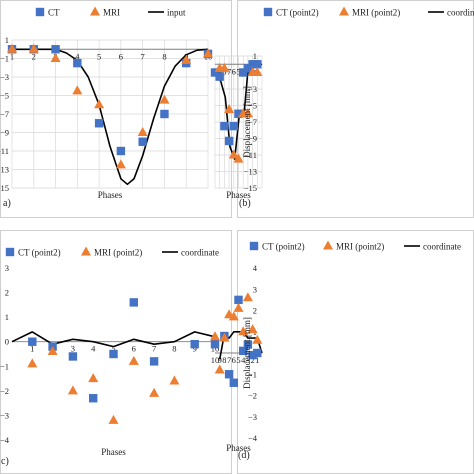  Describe the element at coordinates (111, 13) in the screenshot. I see `legend-mri-label: MRI` at that location.